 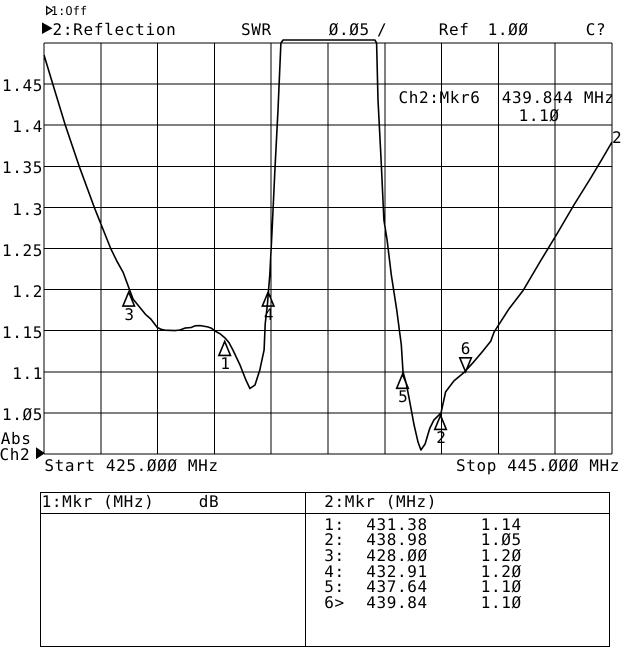 I want to click on marker-2-number: 2, so click(x=441, y=438).